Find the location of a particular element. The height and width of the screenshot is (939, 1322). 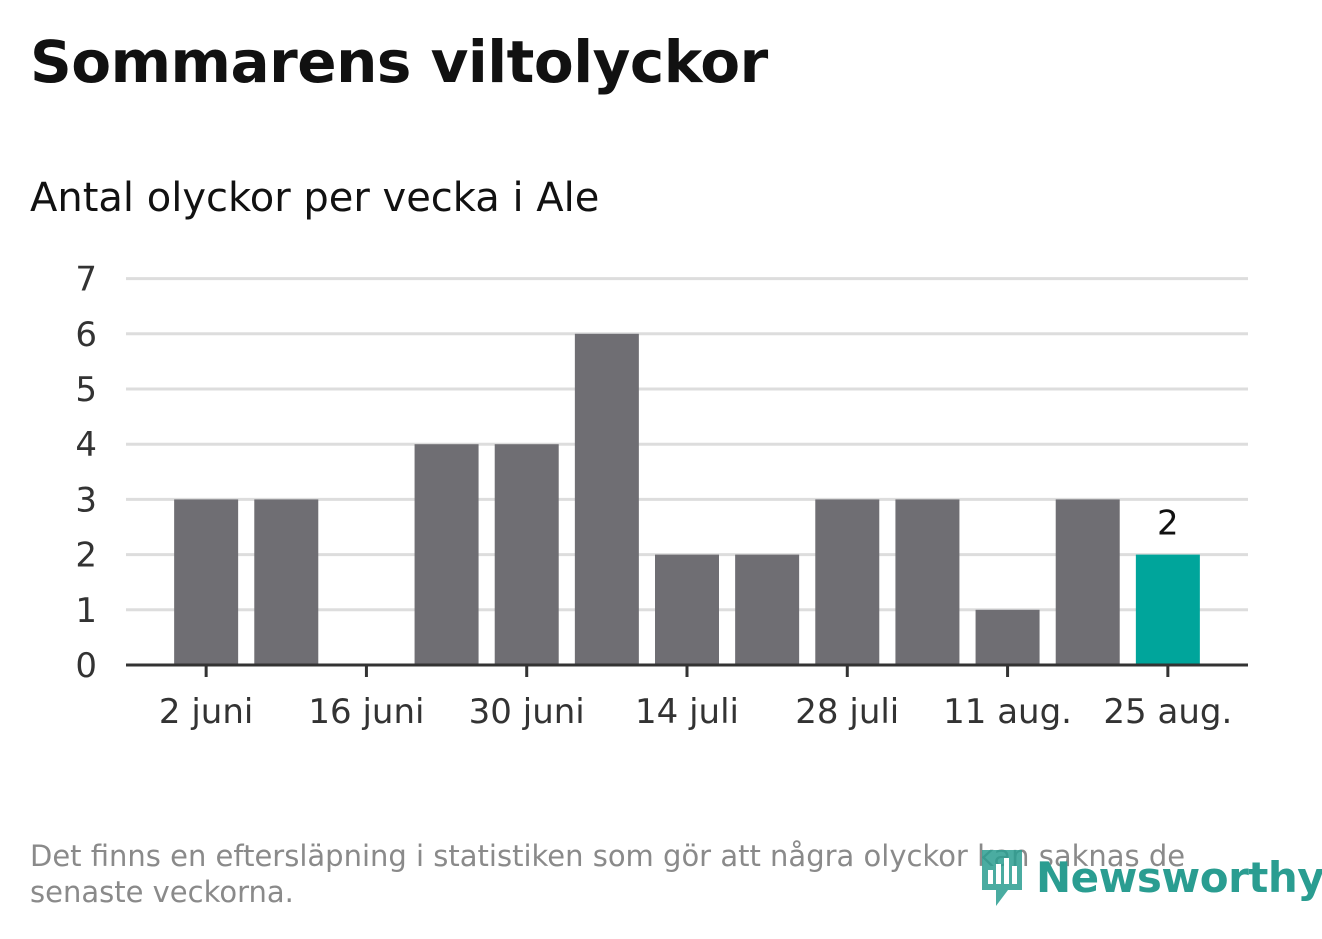

x-tick-label: 11 aug. is located at coordinates (1007, 712).